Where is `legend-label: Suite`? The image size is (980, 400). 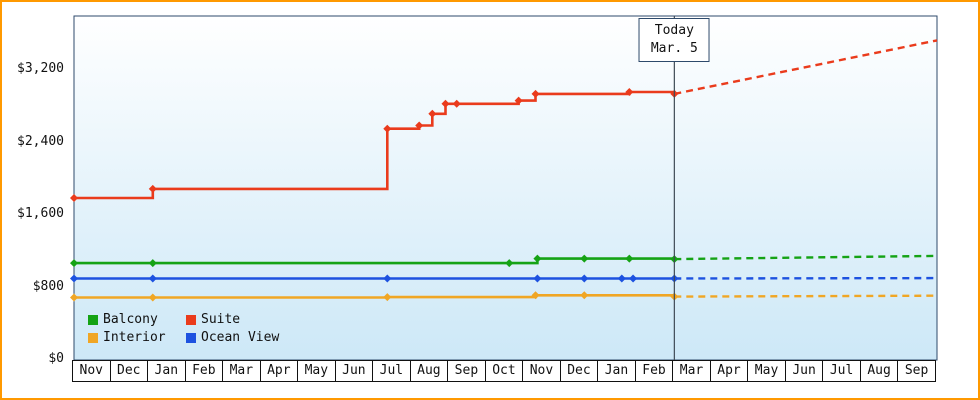 legend-label: Suite is located at coordinates (221, 319).